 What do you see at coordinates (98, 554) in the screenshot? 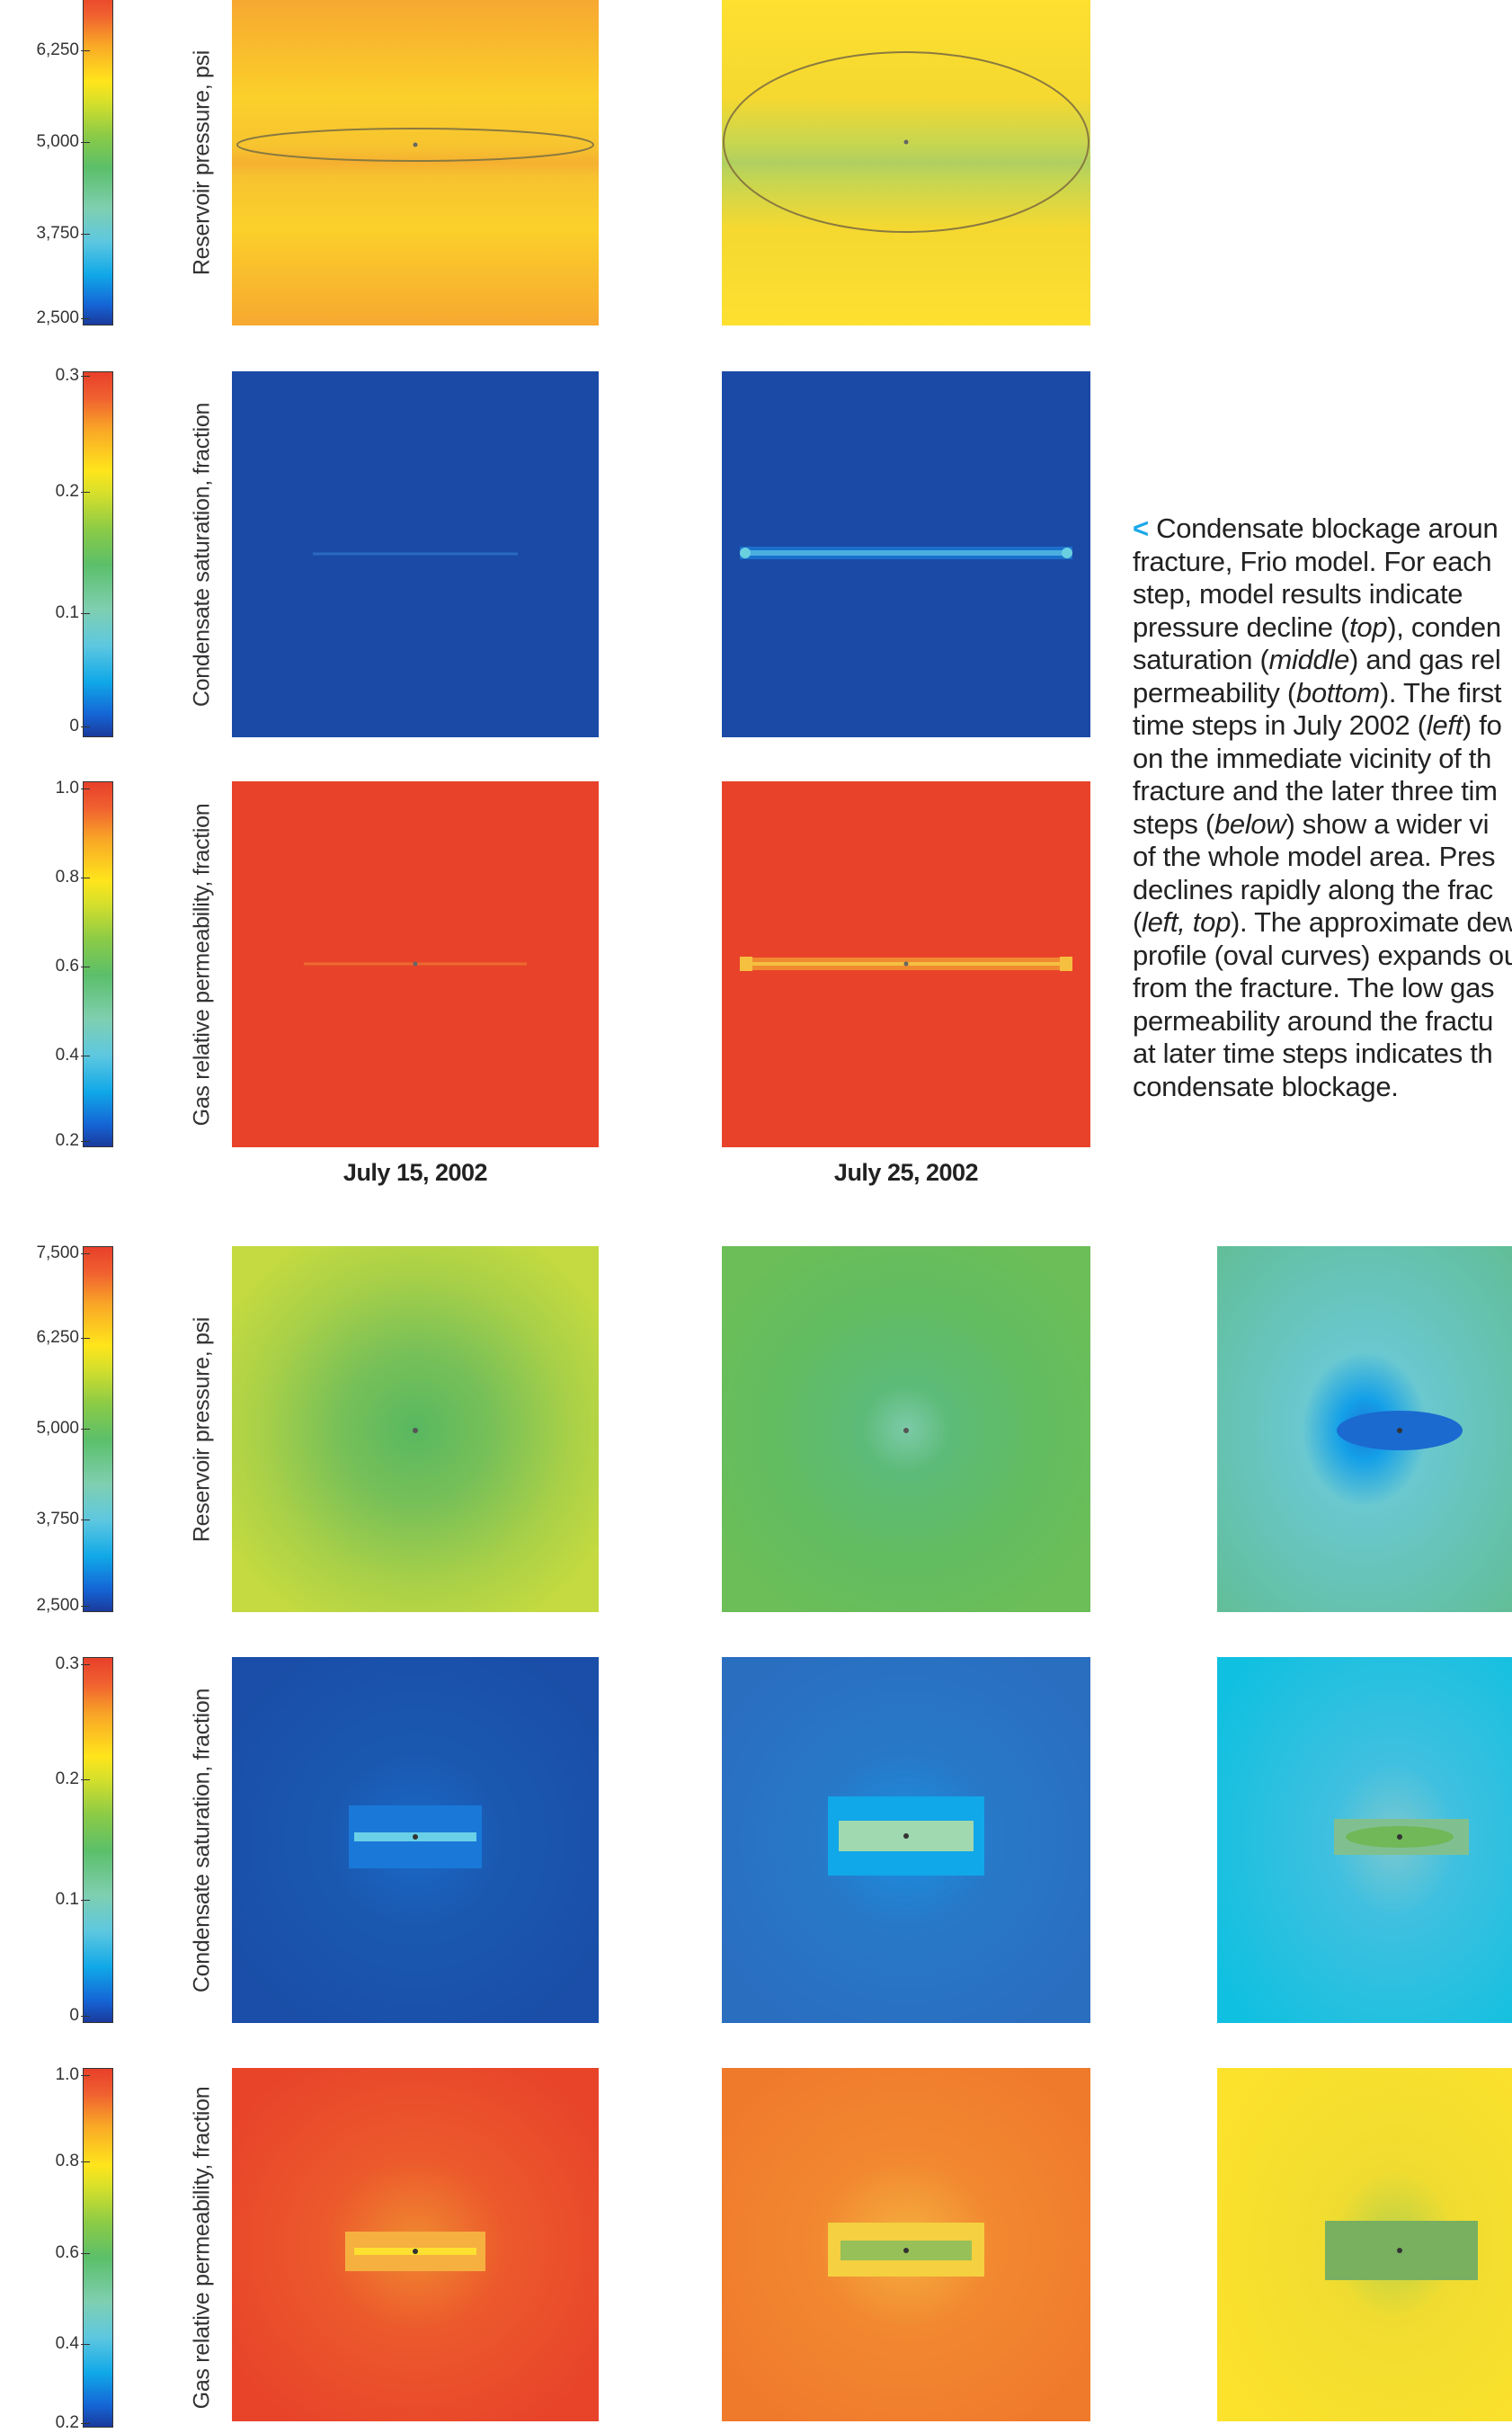
I see `saturation-color-scale` at bounding box center [98, 554].